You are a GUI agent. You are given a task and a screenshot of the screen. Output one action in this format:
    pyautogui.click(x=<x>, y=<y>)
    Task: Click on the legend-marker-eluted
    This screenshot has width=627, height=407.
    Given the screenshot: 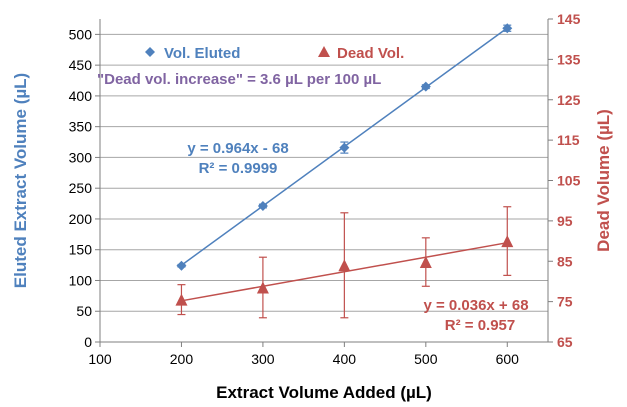 What is the action you would take?
    pyautogui.click(x=150, y=52)
    